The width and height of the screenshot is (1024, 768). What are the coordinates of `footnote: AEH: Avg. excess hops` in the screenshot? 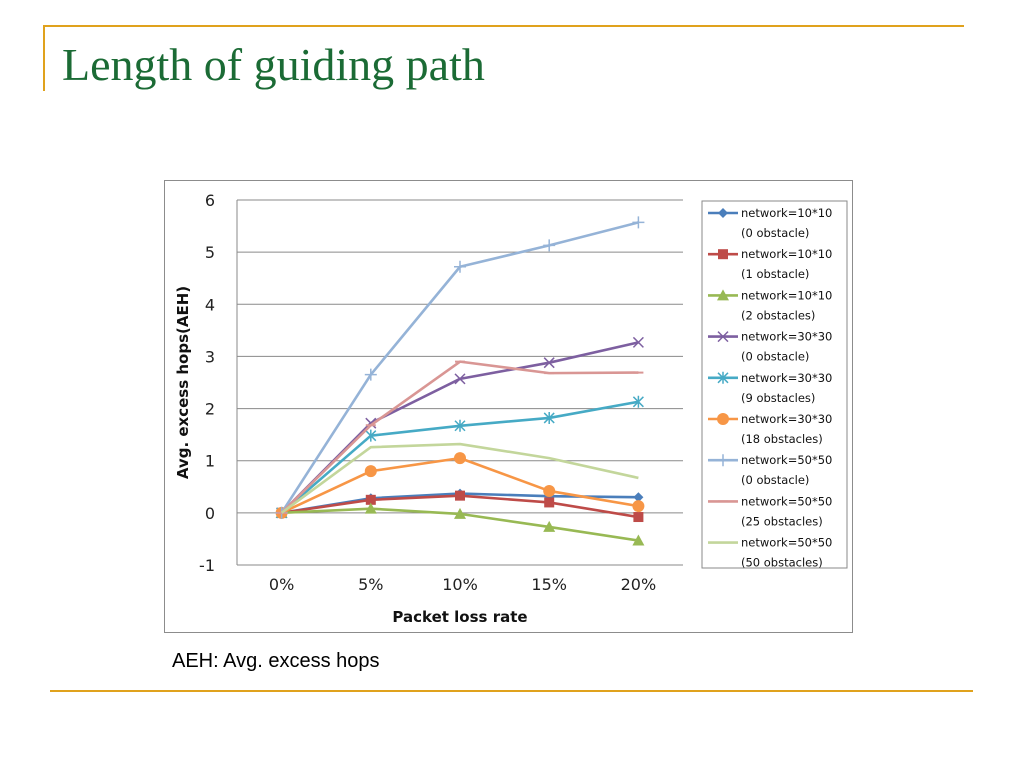 It's located at (276, 661).